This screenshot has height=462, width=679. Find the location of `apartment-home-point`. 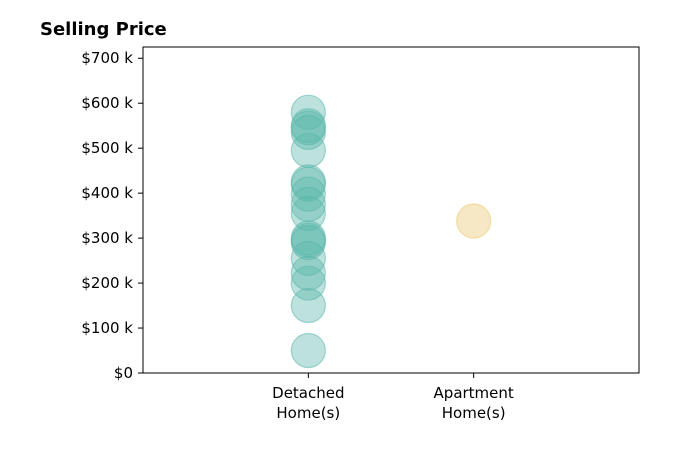

apartment-home-point is located at coordinates (474, 221).